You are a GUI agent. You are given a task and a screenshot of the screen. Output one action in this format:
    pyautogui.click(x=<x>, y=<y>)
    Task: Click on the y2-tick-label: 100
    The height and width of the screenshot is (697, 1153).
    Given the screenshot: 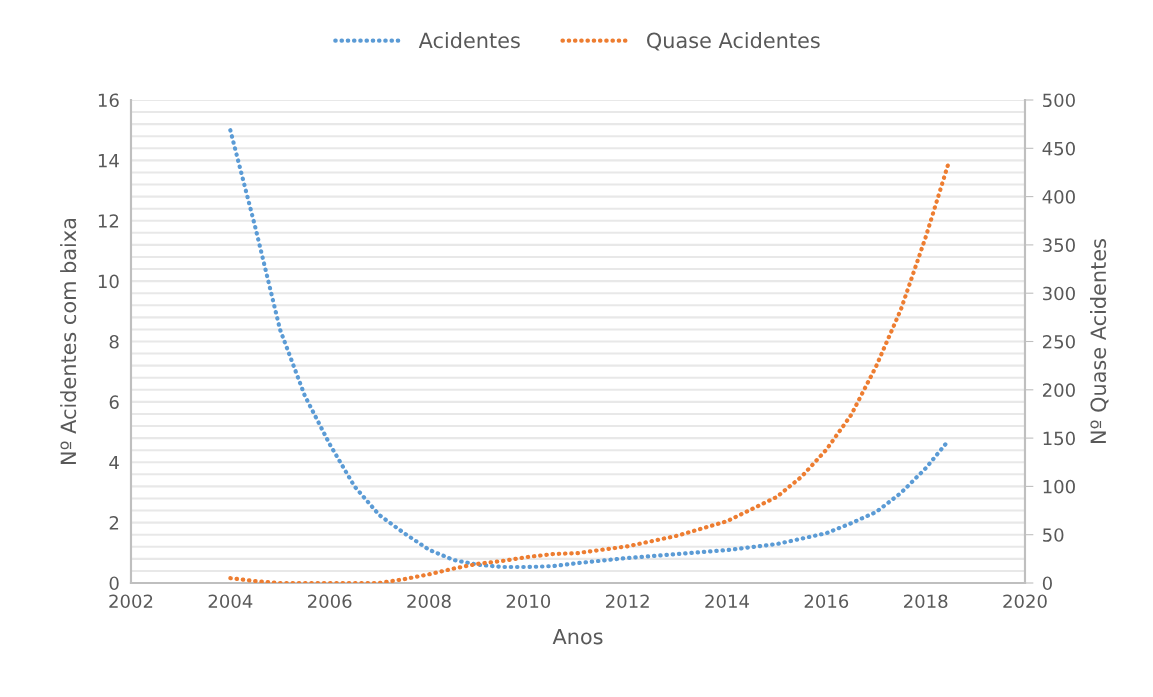 What is the action you would take?
    pyautogui.click(x=1059, y=486)
    